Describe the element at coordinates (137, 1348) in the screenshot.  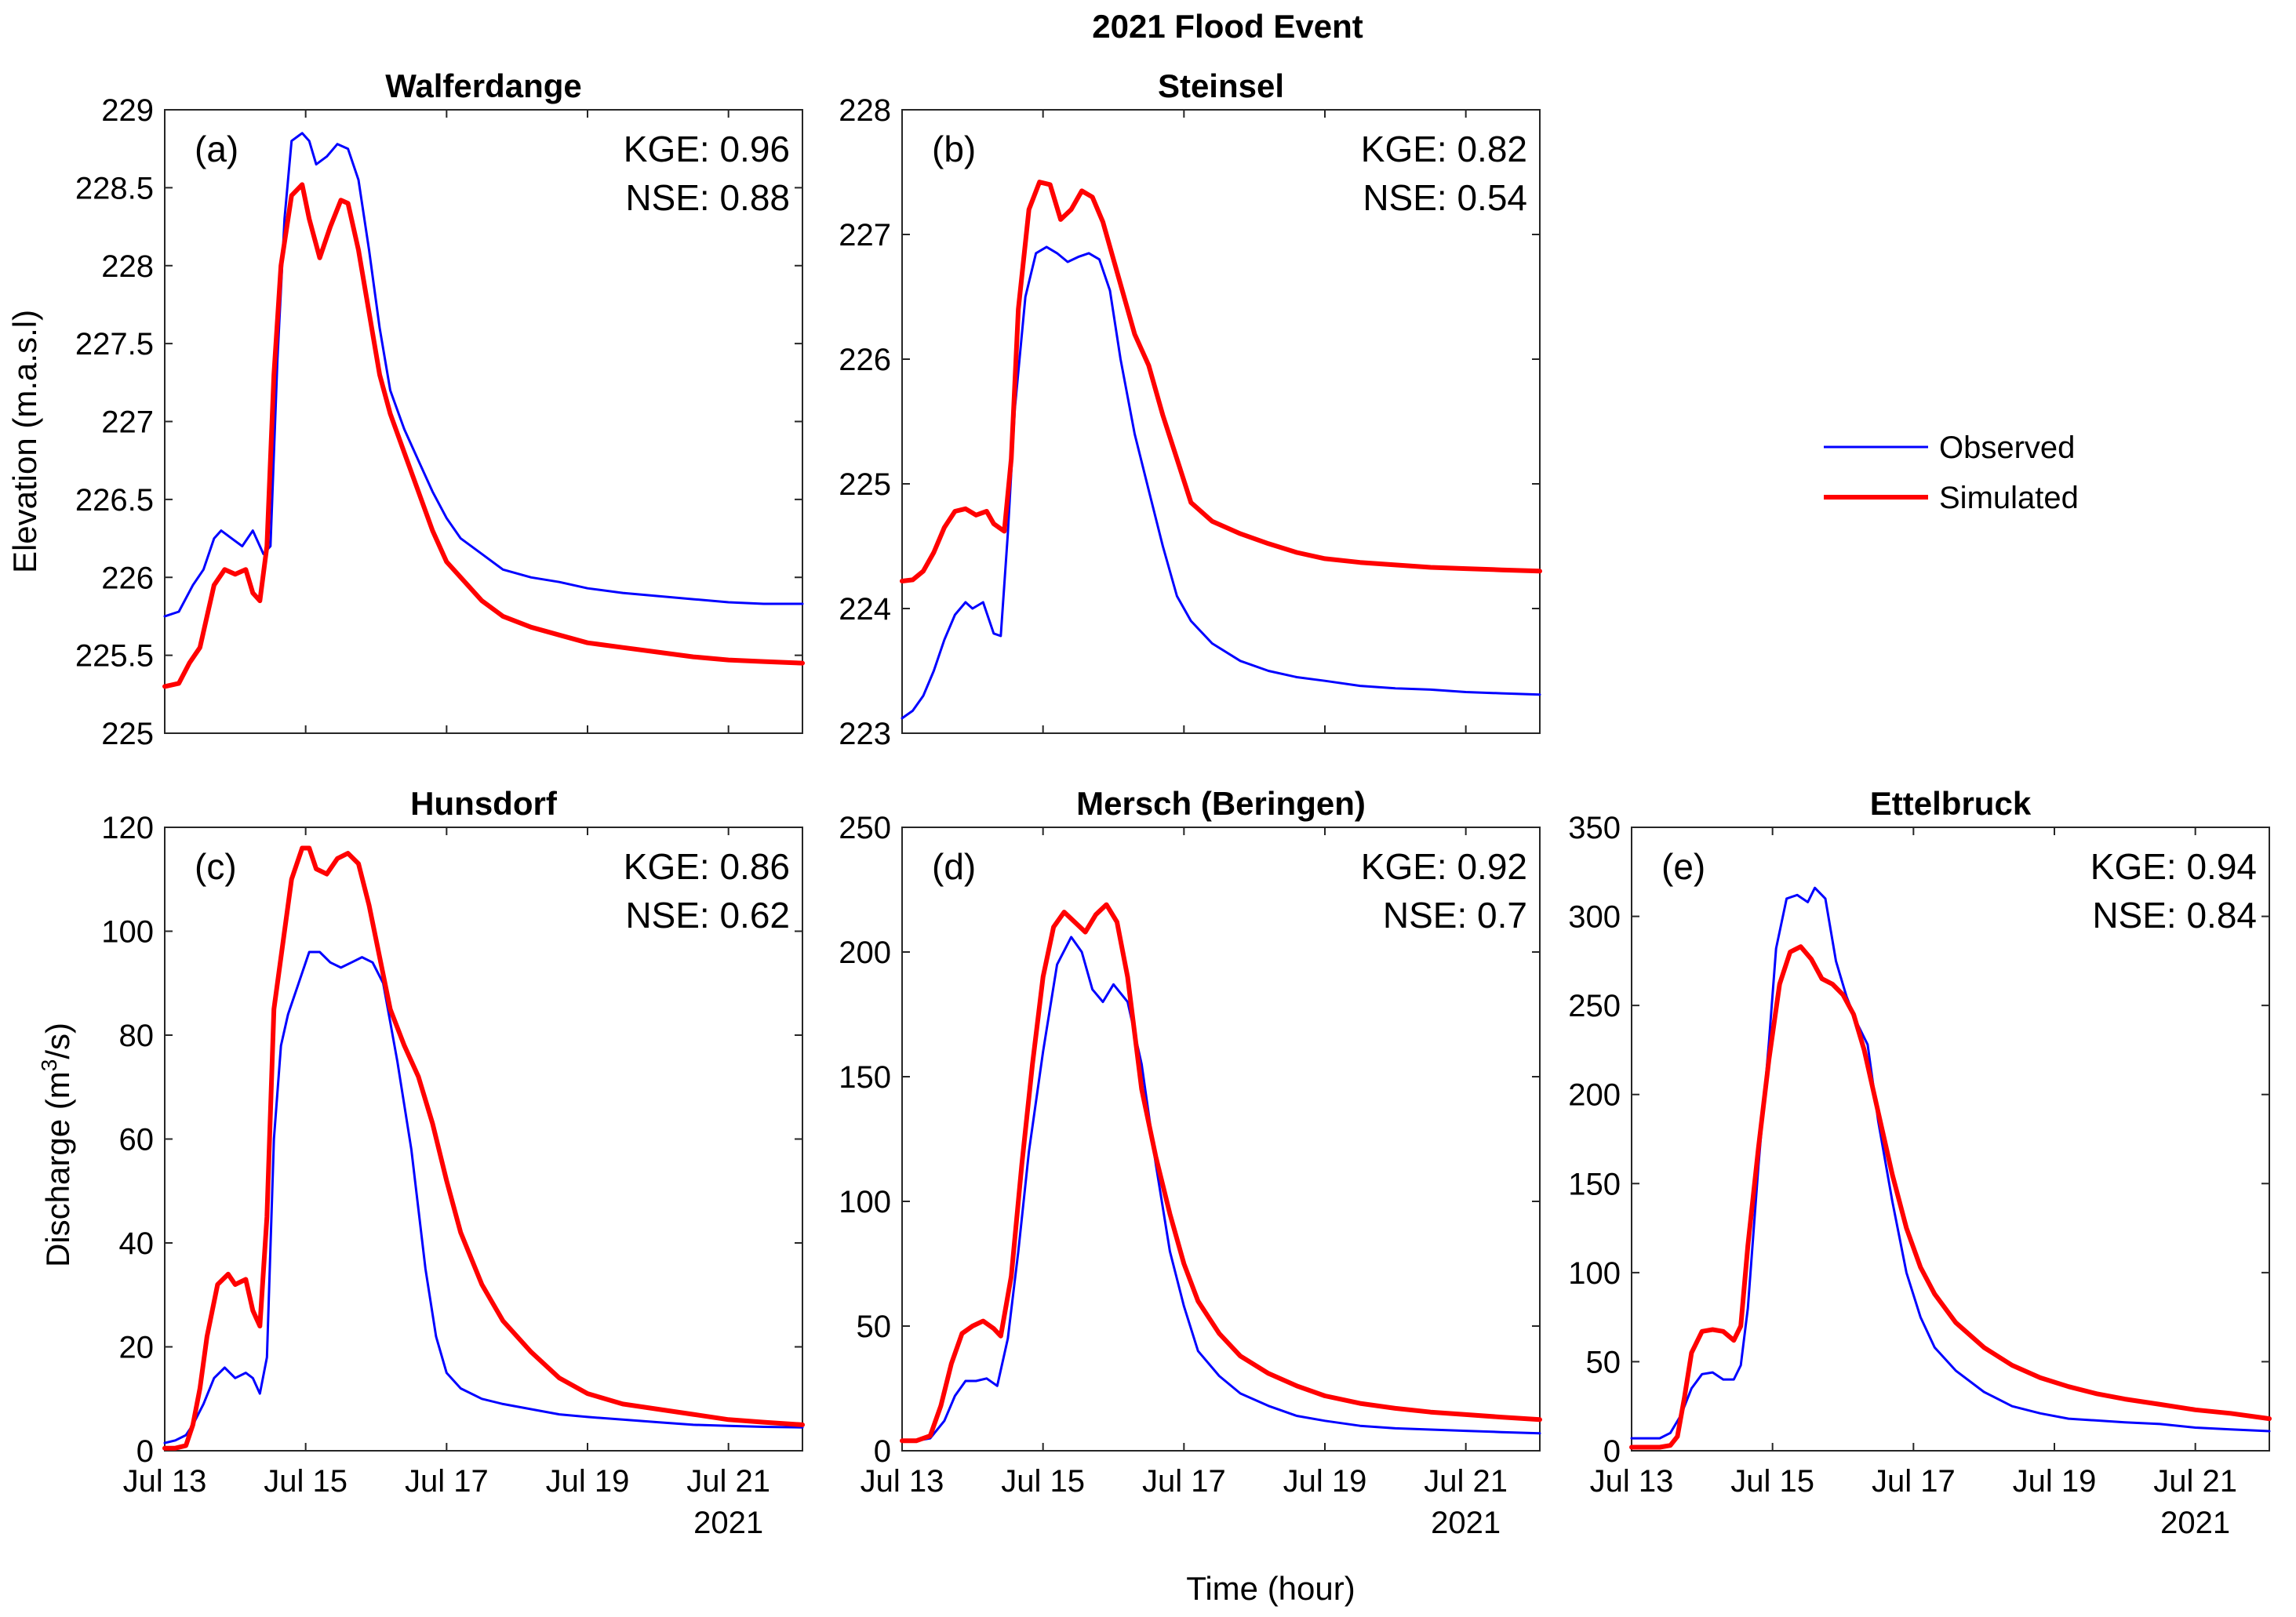
I see `y-tick-label-c: 20` at that location.